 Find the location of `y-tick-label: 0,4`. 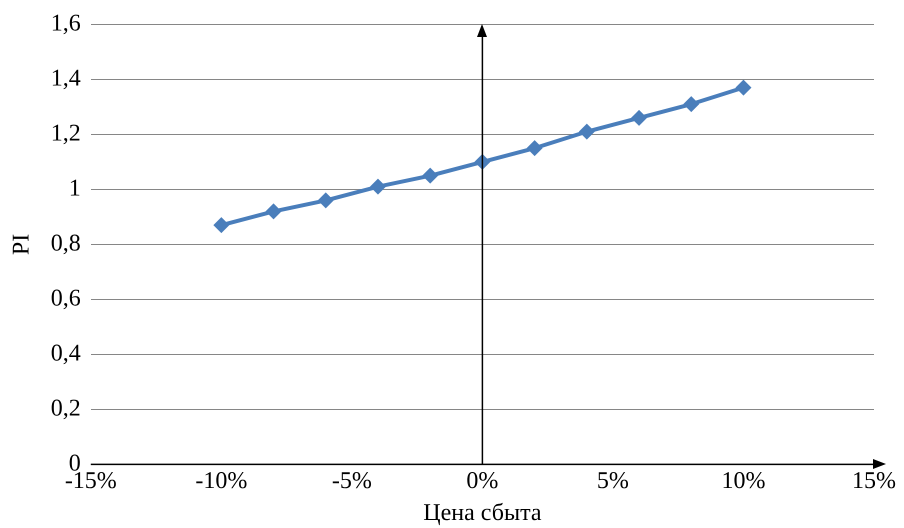

y-tick-label: 0,4 is located at coordinates (65, 353).